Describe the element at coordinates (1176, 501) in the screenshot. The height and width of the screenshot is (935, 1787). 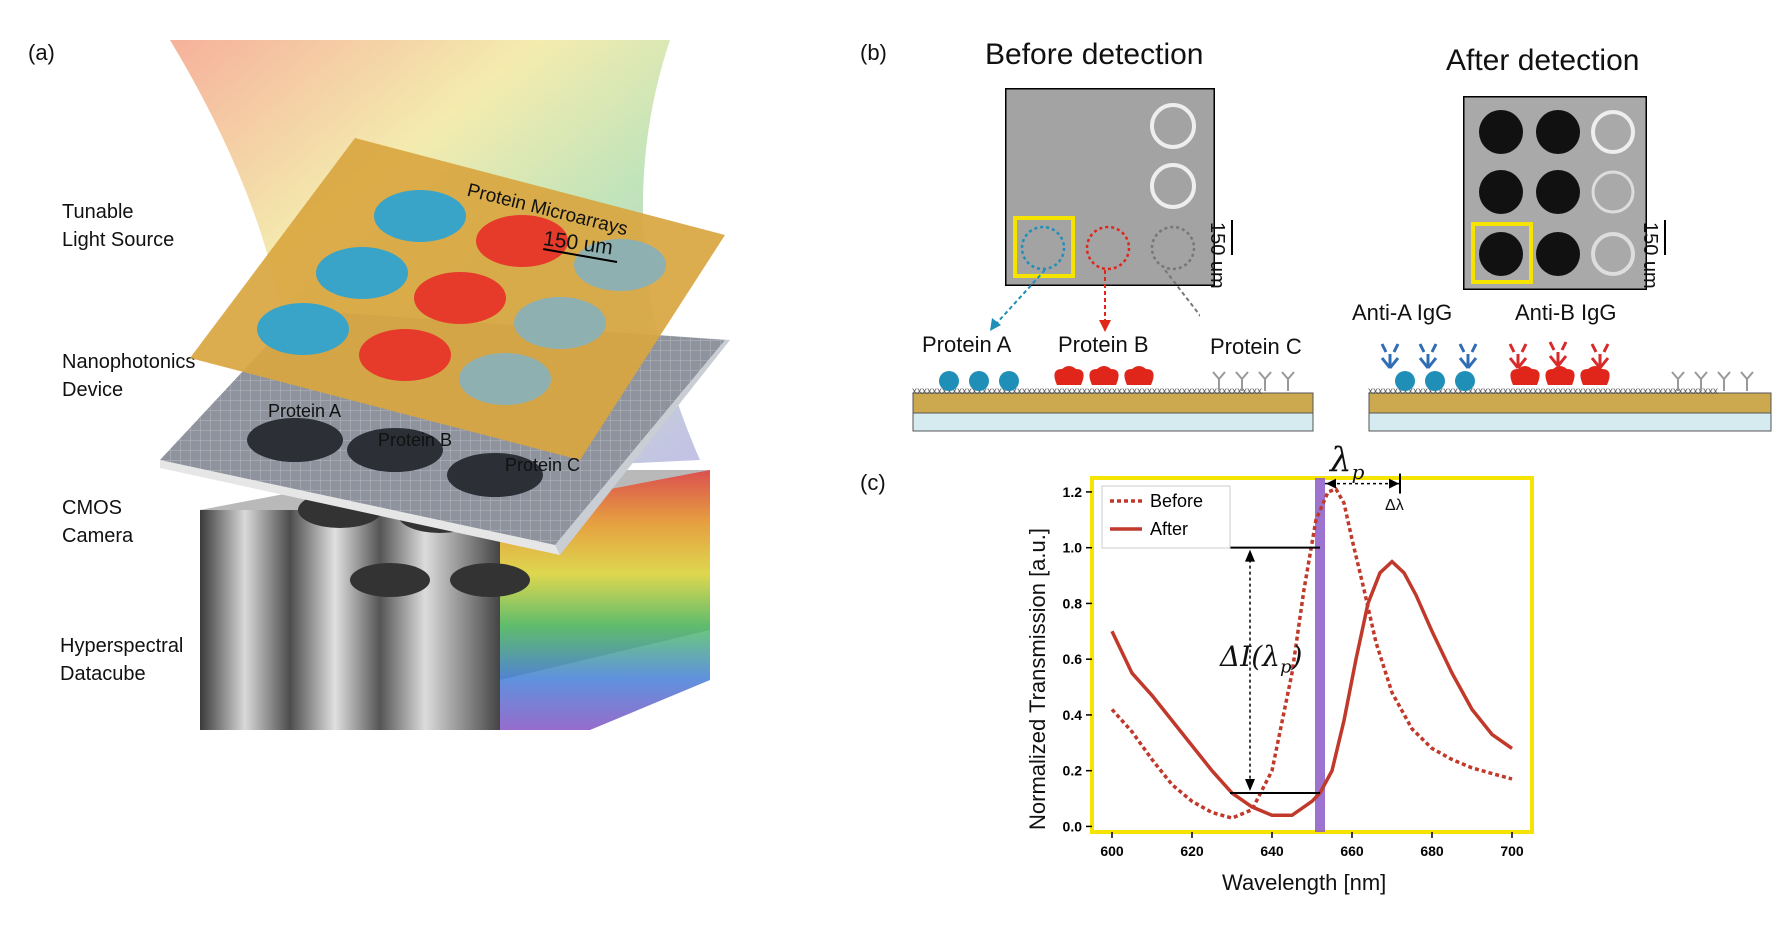
I see `legend-label-before: Before` at that location.